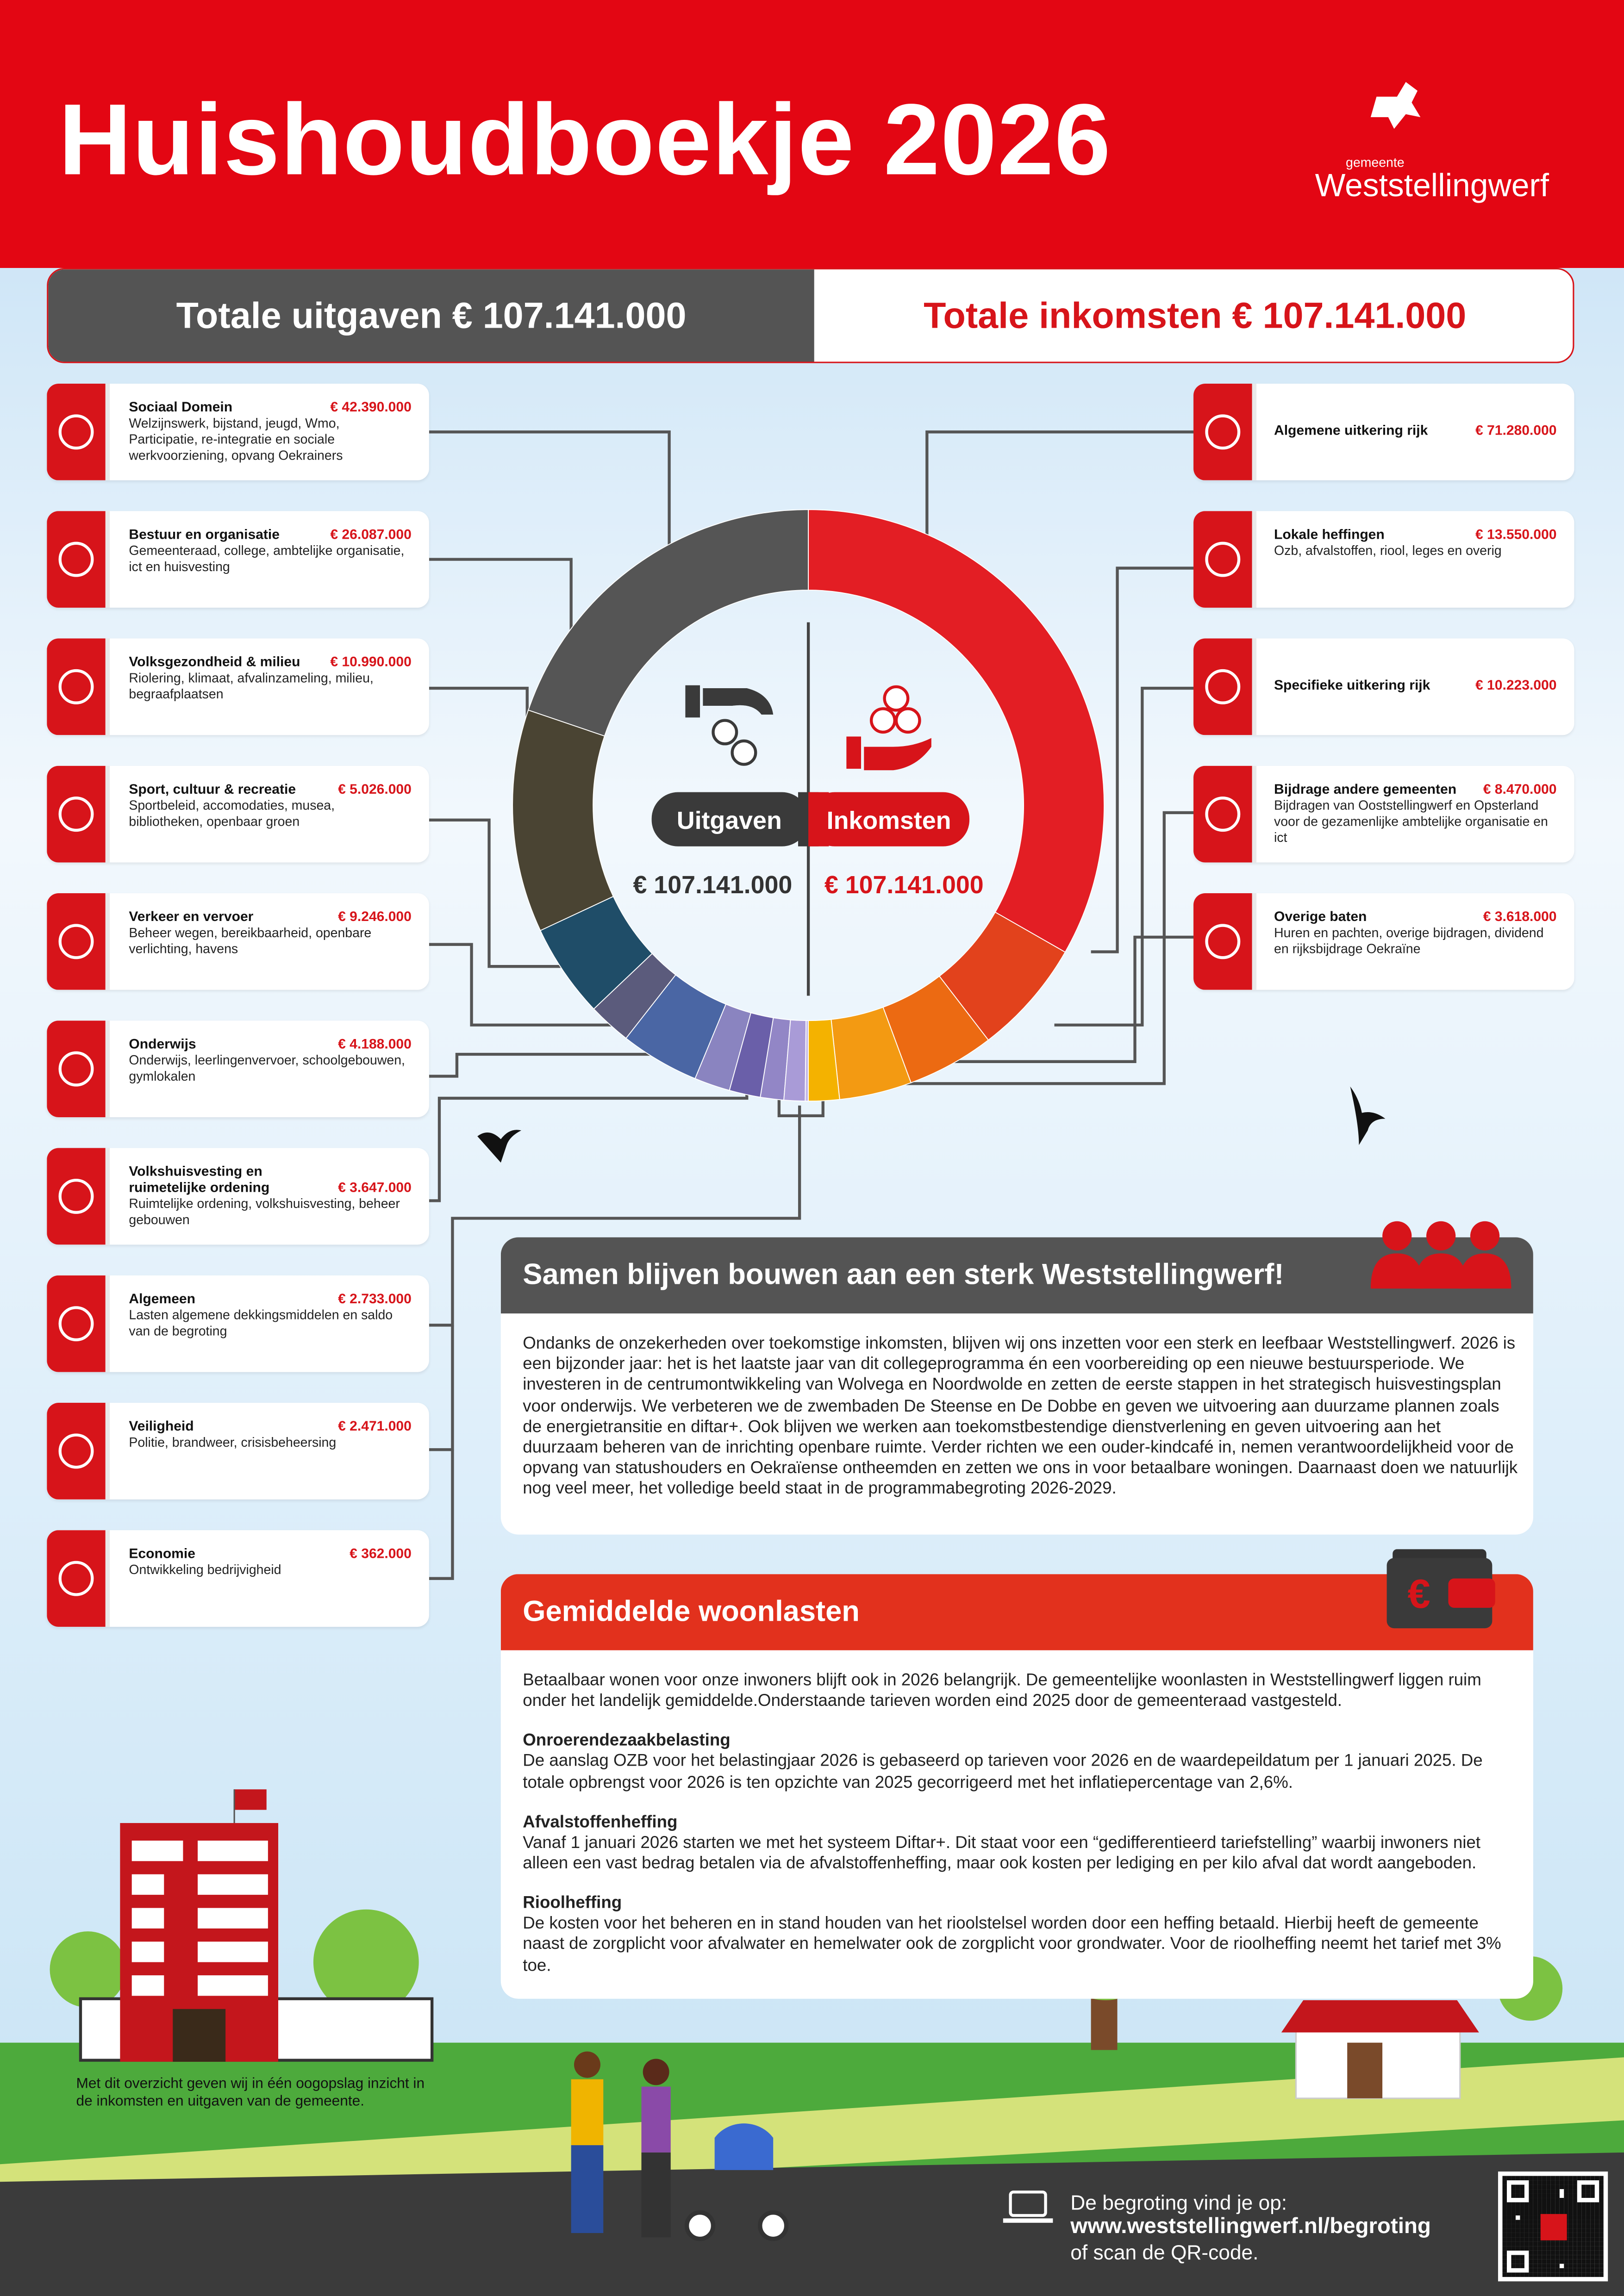  Describe the element at coordinates (729, 820) in the screenshot. I see `label-expenses: Uitgaven` at that location.